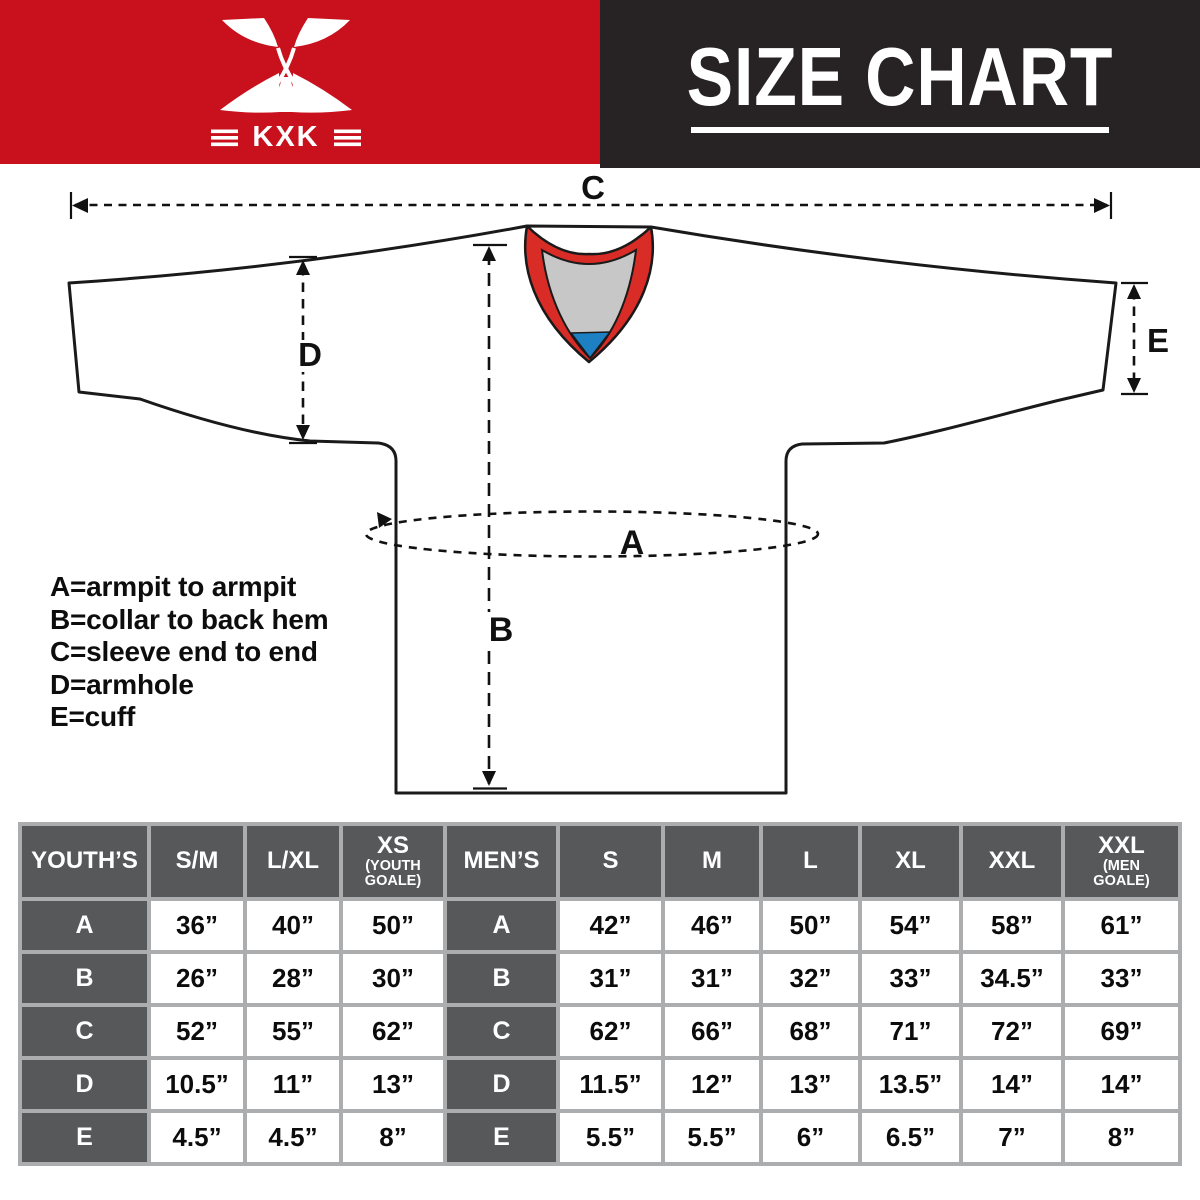 This screenshot has width=1200, height=1200. Describe the element at coordinates (1102, 205) in the screenshot. I see `arrowhead-c-right` at that location.